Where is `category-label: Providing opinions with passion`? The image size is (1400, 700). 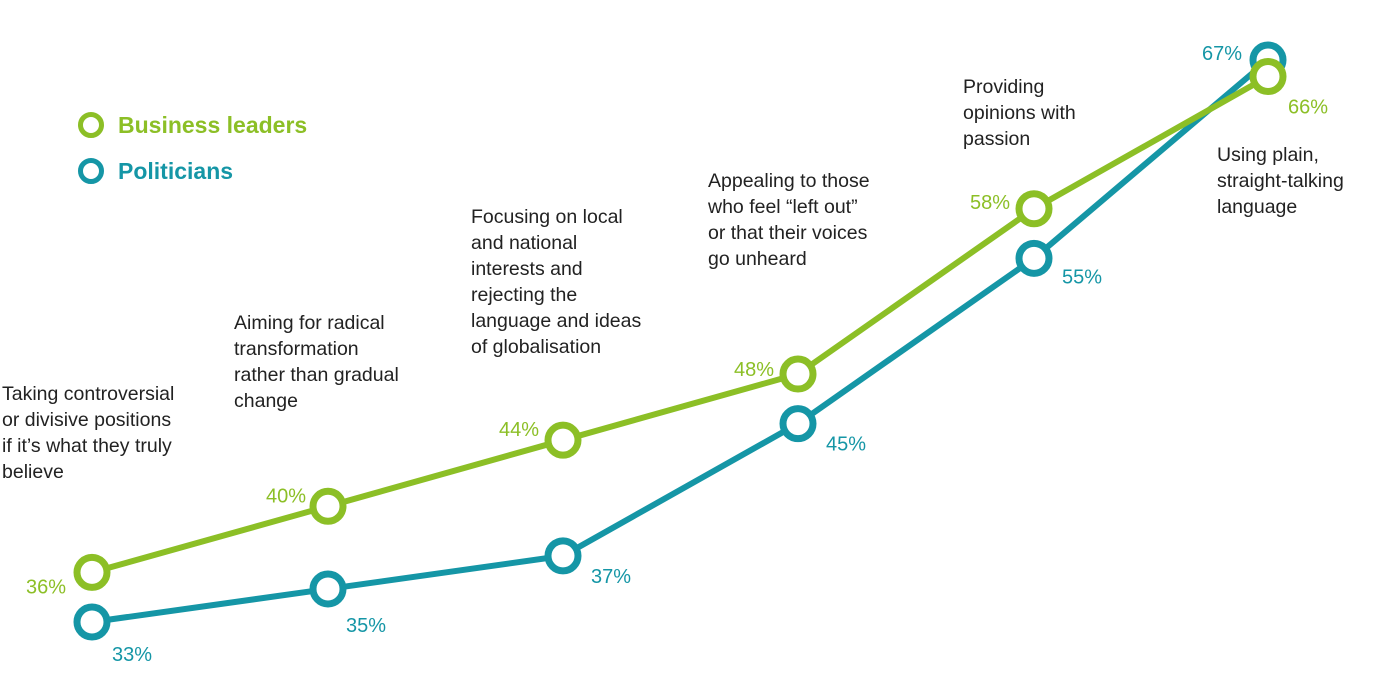
category-label: Providing opinions with passion is located at coordinates (1019, 113).